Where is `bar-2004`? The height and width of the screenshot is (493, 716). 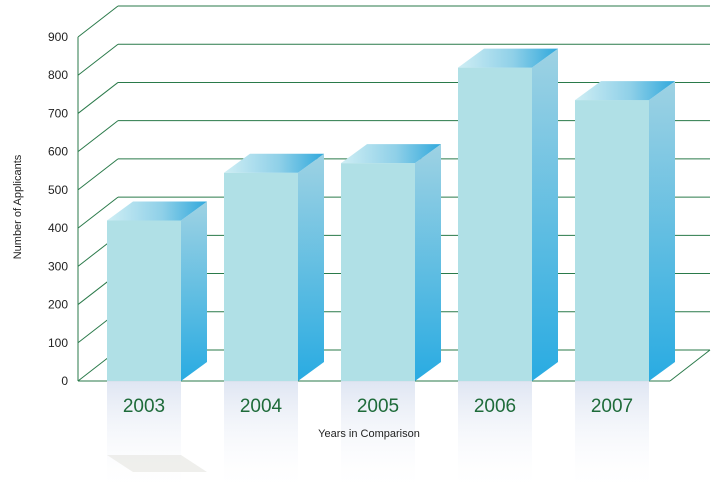
bar-2004 is located at coordinates (274, 267).